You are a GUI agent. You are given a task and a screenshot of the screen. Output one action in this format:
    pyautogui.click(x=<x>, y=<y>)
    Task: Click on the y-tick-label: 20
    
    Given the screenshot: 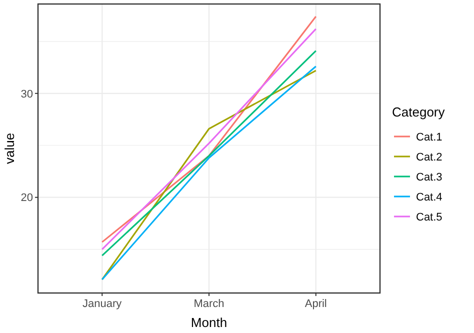 What is the action you would take?
    pyautogui.click(x=26, y=198)
    